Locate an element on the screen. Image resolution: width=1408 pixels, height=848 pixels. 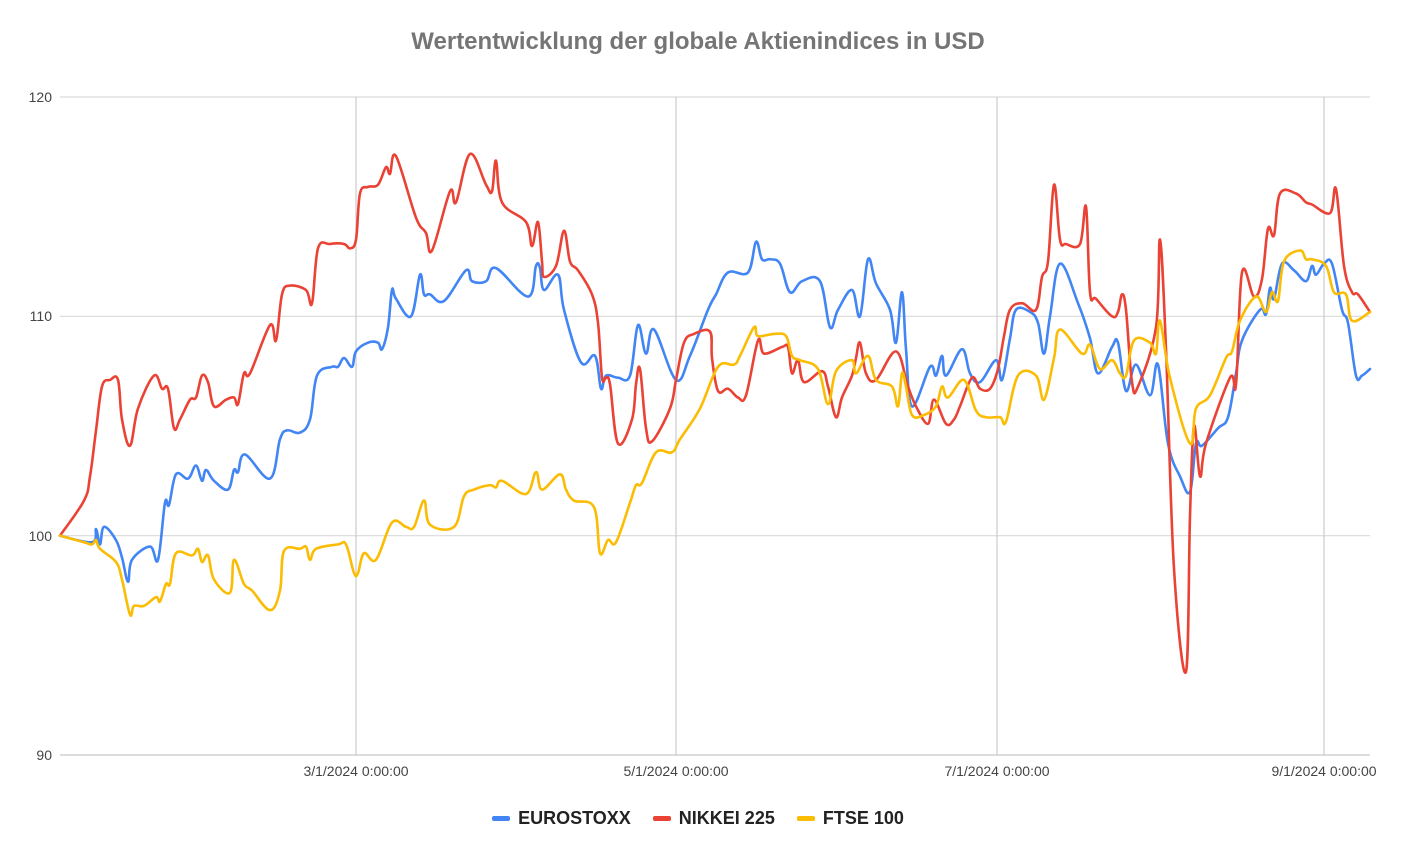
legend-item-nikkei: NIKKEI 225 is located at coordinates (713, 818).